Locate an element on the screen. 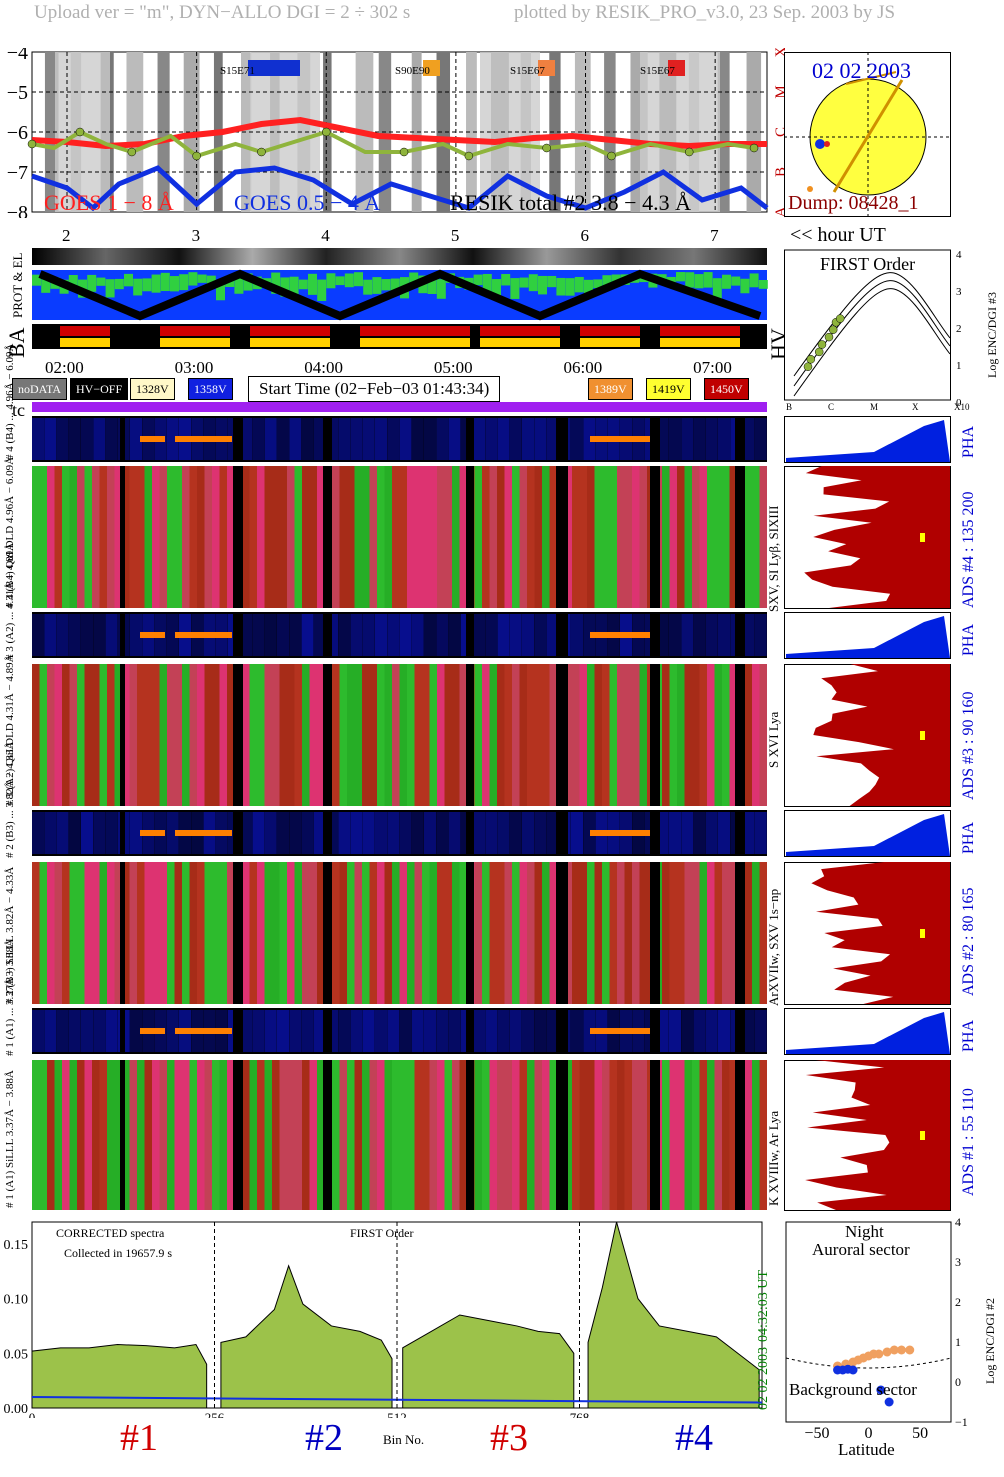  clock-tick: 06:00 is located at coordinates (583, 367).